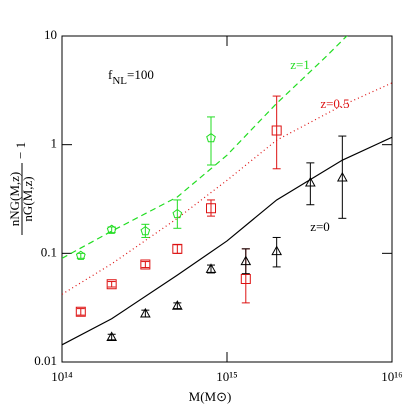 Image resolution: width=415 pixels, height=415 pixels. What do you see at coordinates (14, 199) in the screenshot?
I see `y-label-numerator: nNG(M,z)` at bounding box center [14, 199].